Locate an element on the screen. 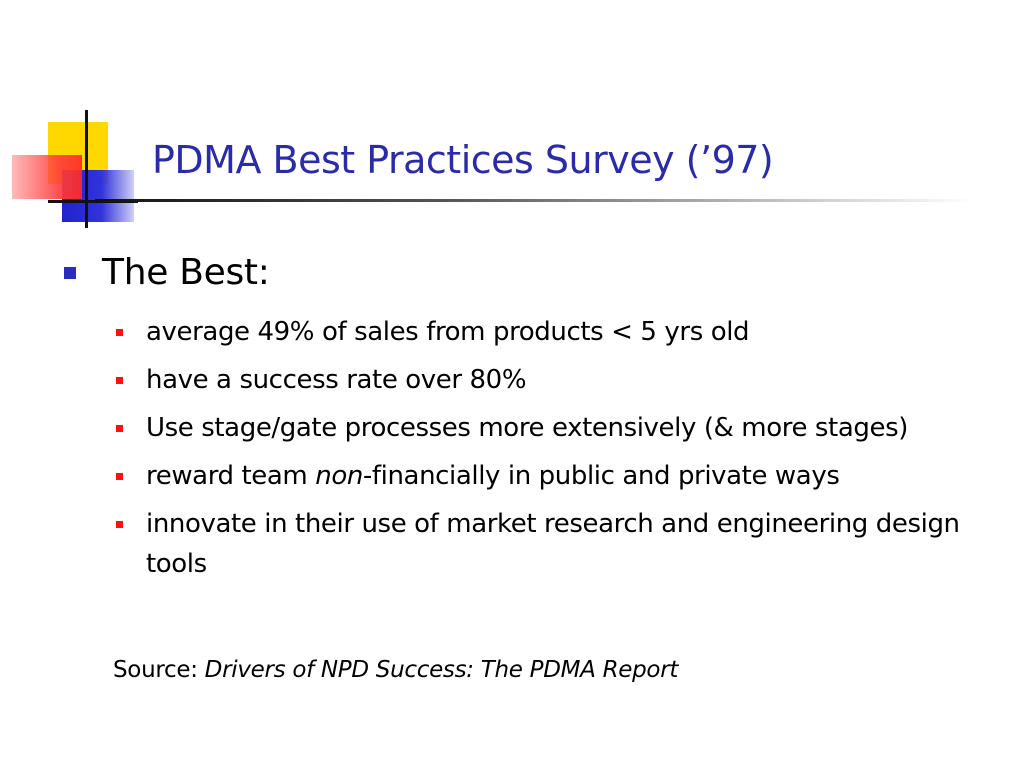  bullet-level1-text: The Best: is located at coordinates (186, 272).